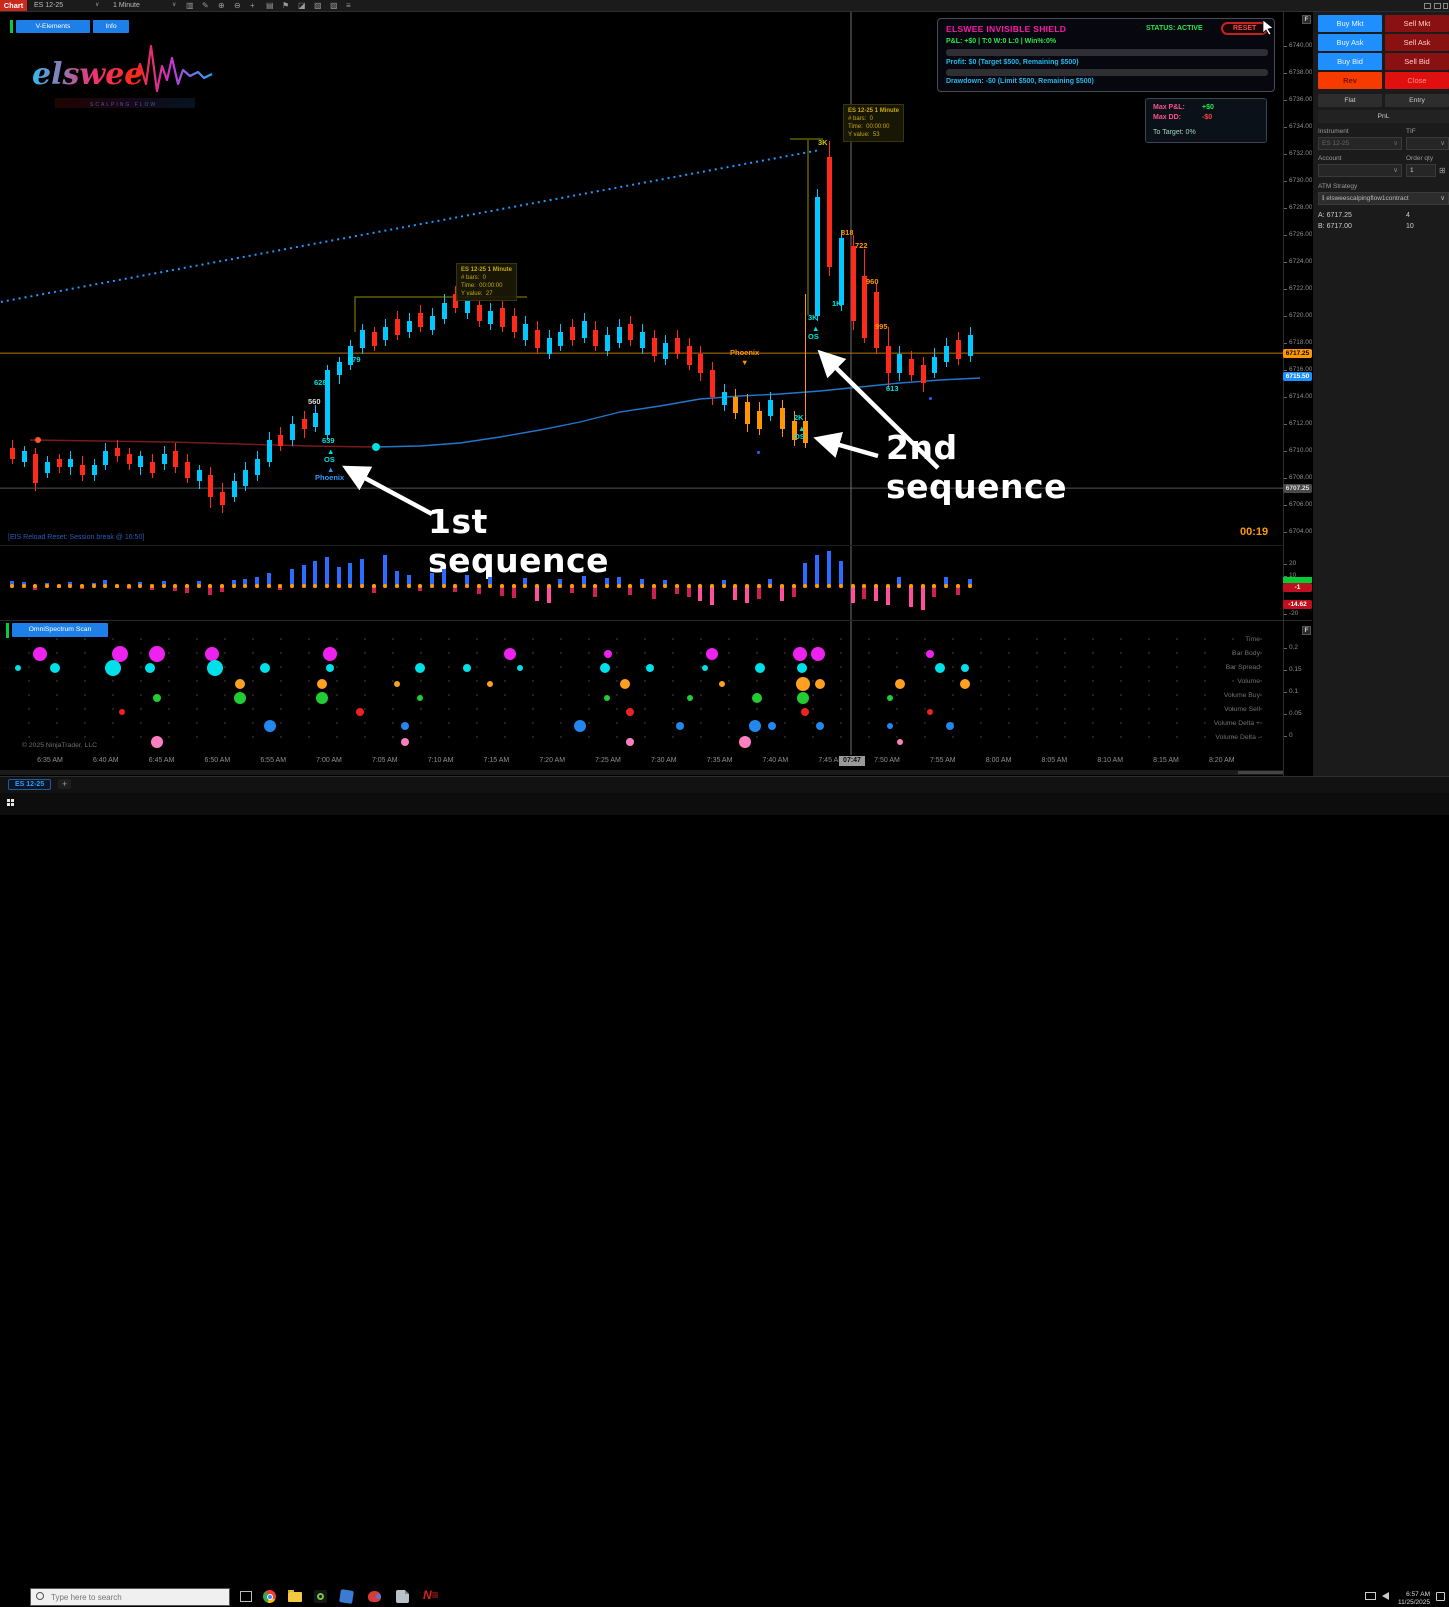 The image size is (1449, 1607). I want to click on atm-strategy-label: ATM Strategy, so click(1338, 186).